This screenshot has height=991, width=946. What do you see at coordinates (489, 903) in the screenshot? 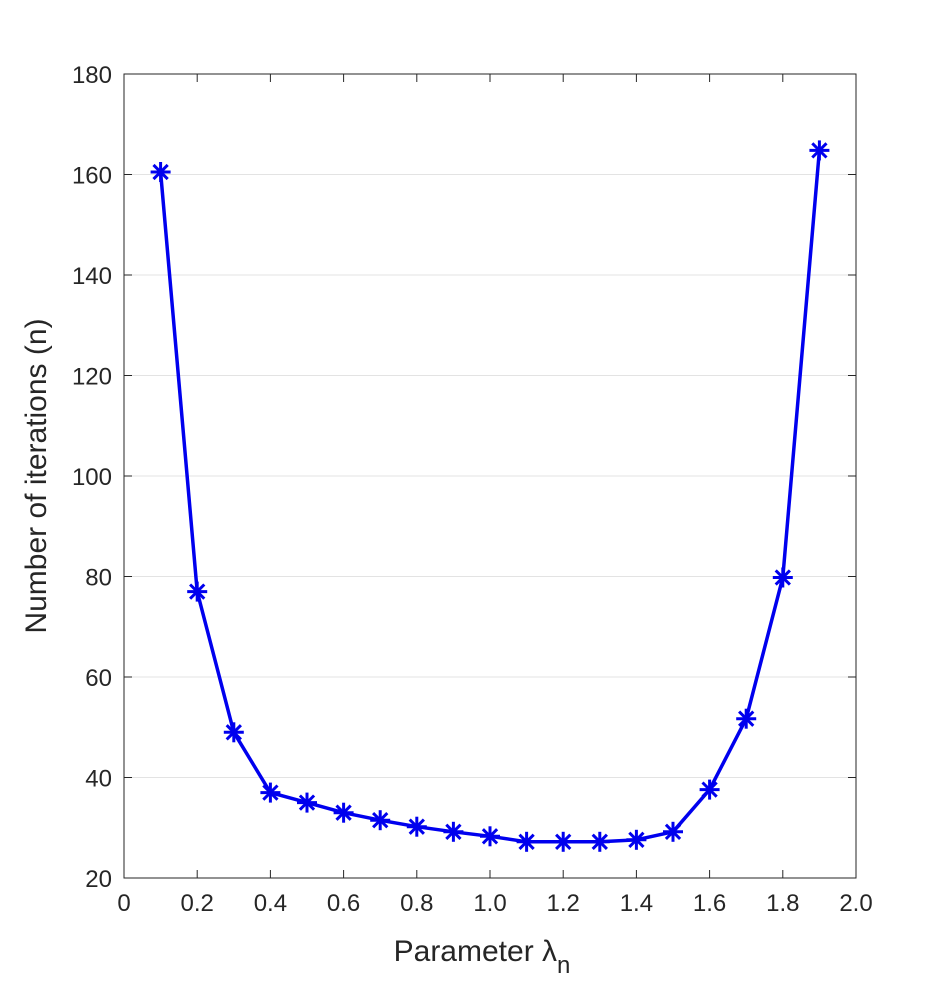
I see `x-tick-label: 1.0` at bounding box center [489, 903].